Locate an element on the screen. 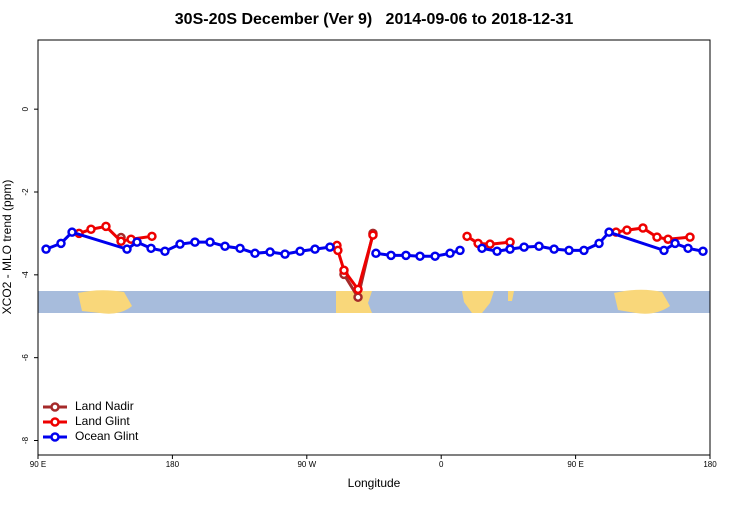 The image size is (750, 505). y-tick-label: -8 is located at coordinates (25, 440).